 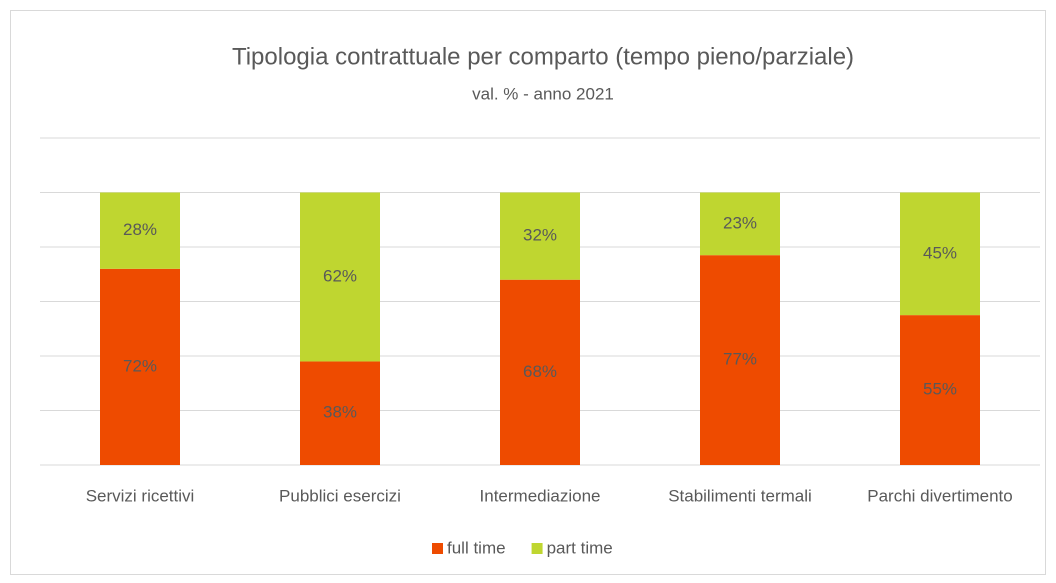 I want to click on data-label: 62%, so click(x=340, y=275).